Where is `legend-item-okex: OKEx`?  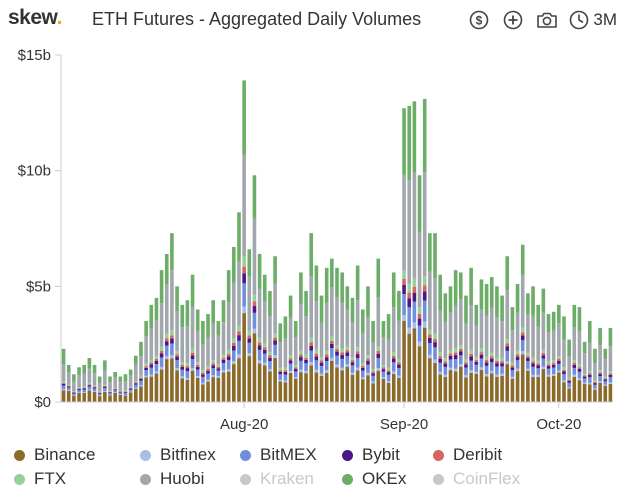 legend-item-okex: OKEx is located at coordinates (387, 479).